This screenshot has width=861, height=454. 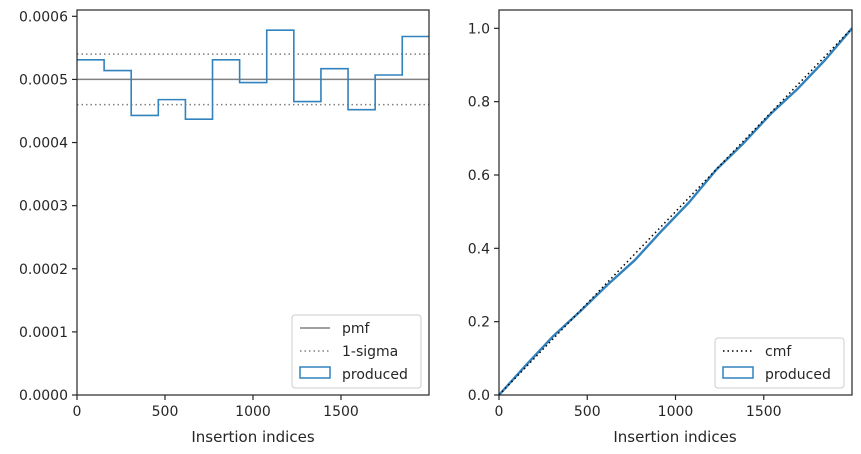 I want to click on produced-step-line, so click(x=253, y=74).